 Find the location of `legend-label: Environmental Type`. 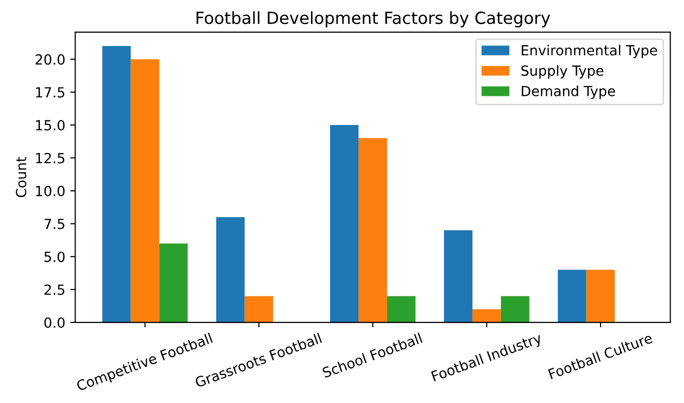

legend-label: Environmental Type is located at coordinates (590, 51).